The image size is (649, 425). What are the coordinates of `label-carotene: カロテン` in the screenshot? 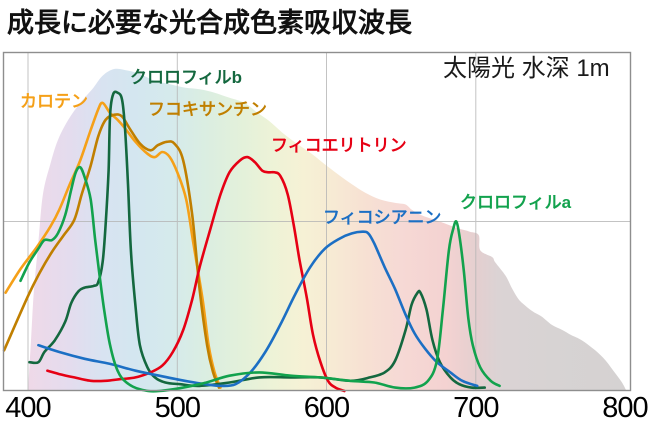 It's located at (54, 101).